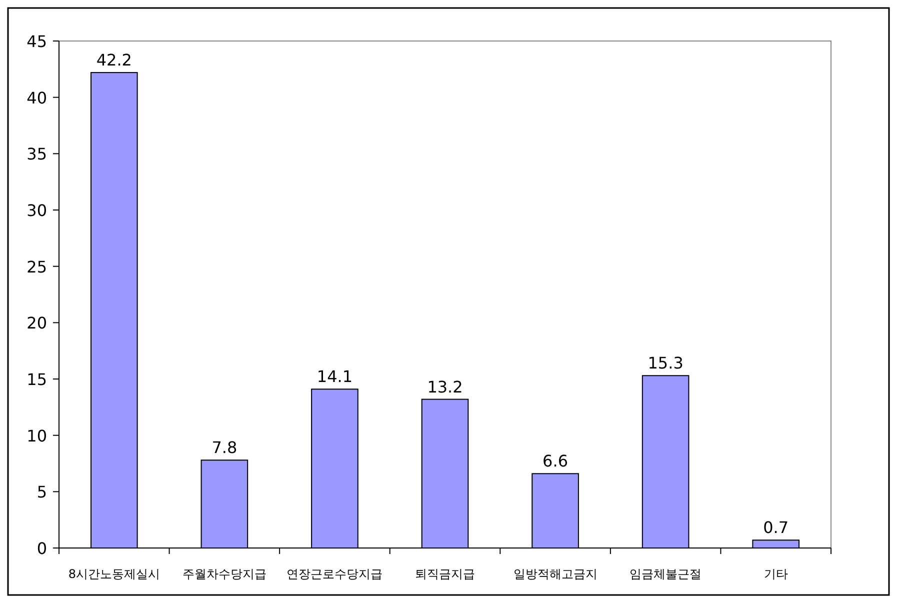  Describe the element at coordinates (555, 461) in the screenshot. I see `data-label: 6.6` at that location.